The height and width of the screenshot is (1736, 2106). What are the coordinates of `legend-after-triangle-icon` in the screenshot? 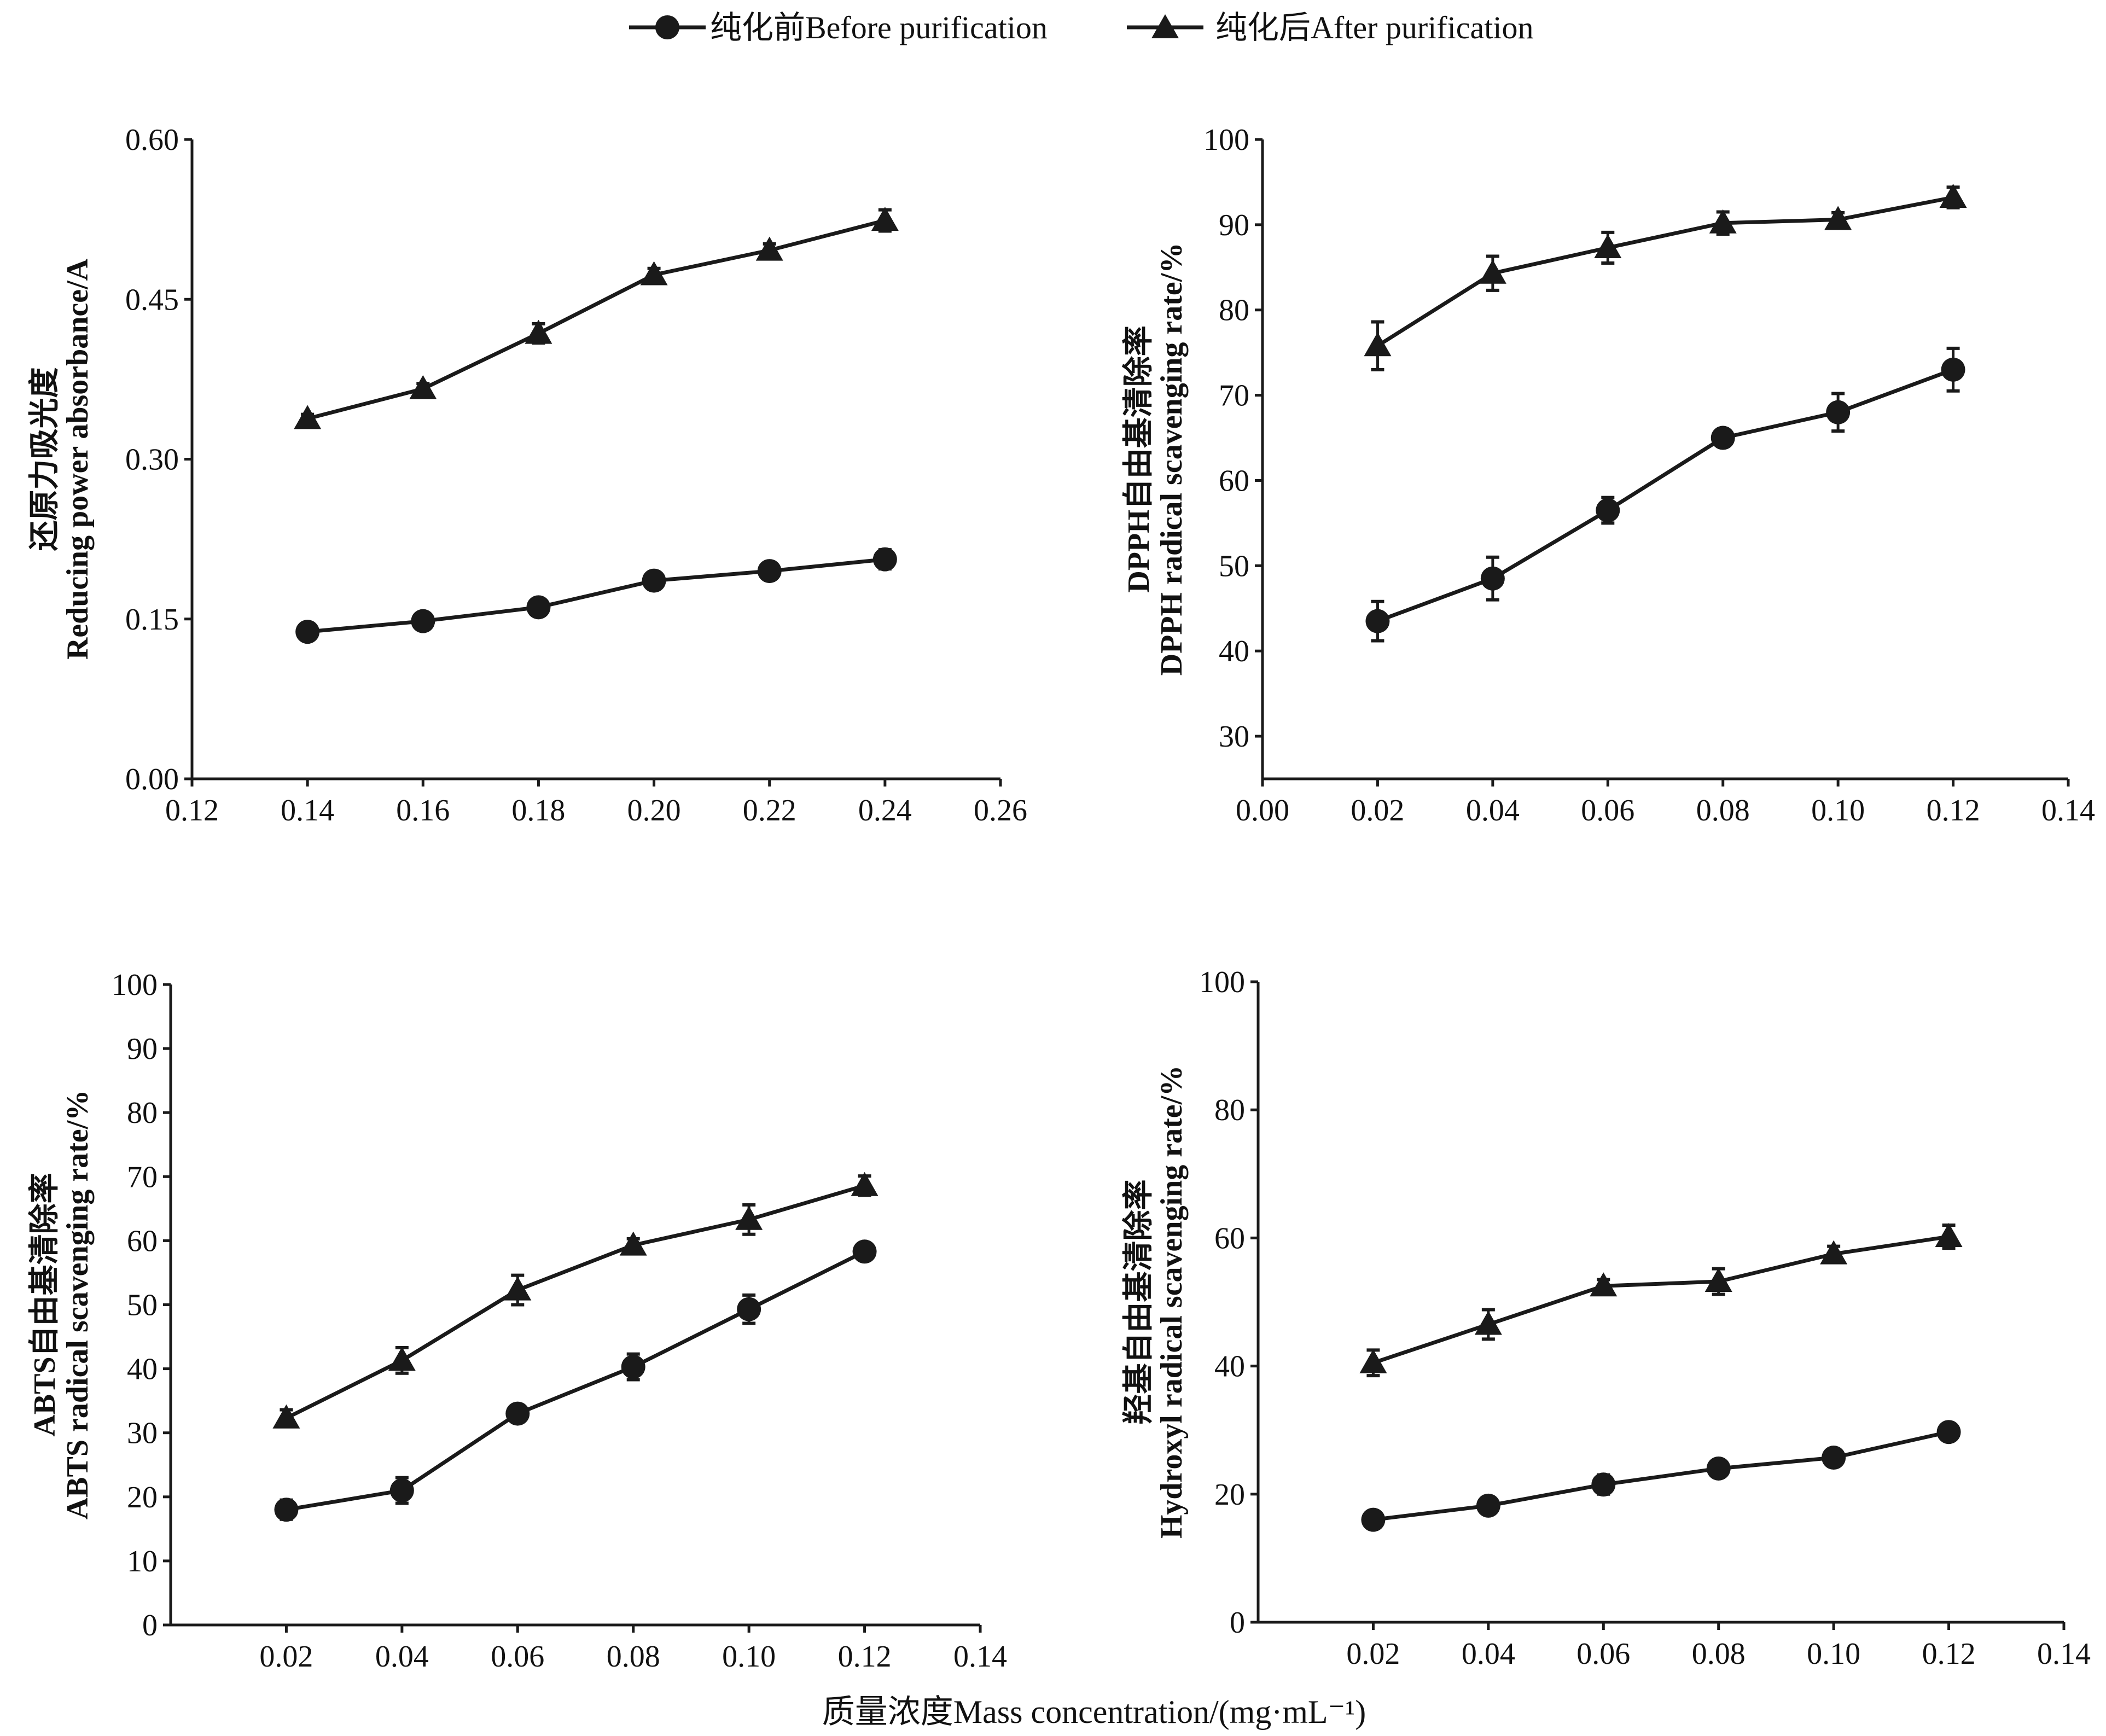 It's located at (1165, 26).